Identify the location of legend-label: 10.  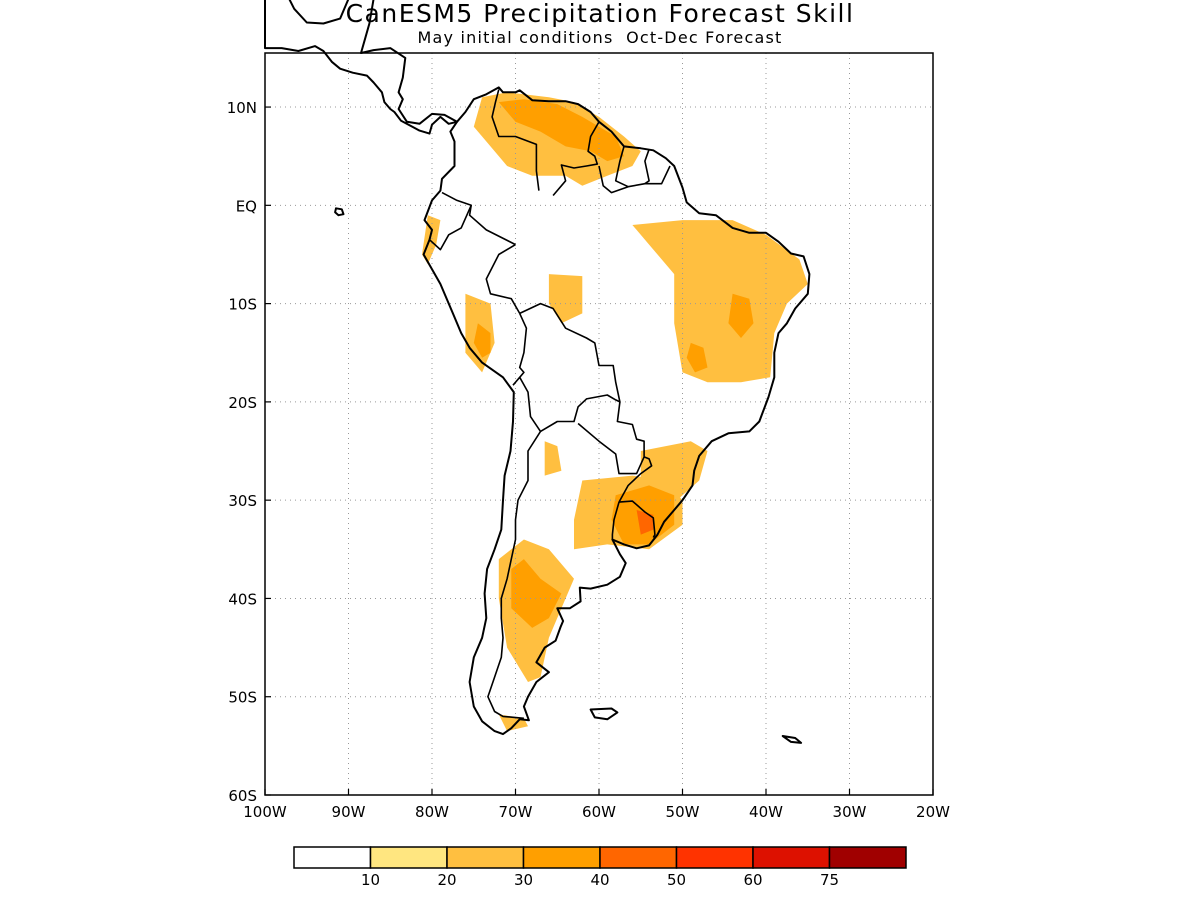
(370, 880).